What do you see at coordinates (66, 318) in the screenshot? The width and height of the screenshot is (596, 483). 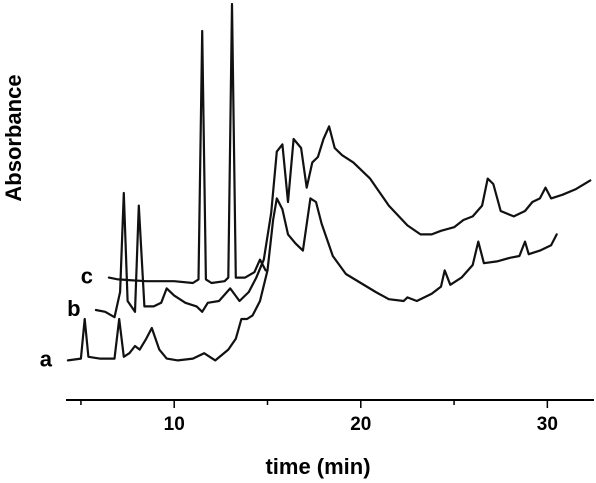 I see `chart-labels: abc` at bounding box center [66, 318].